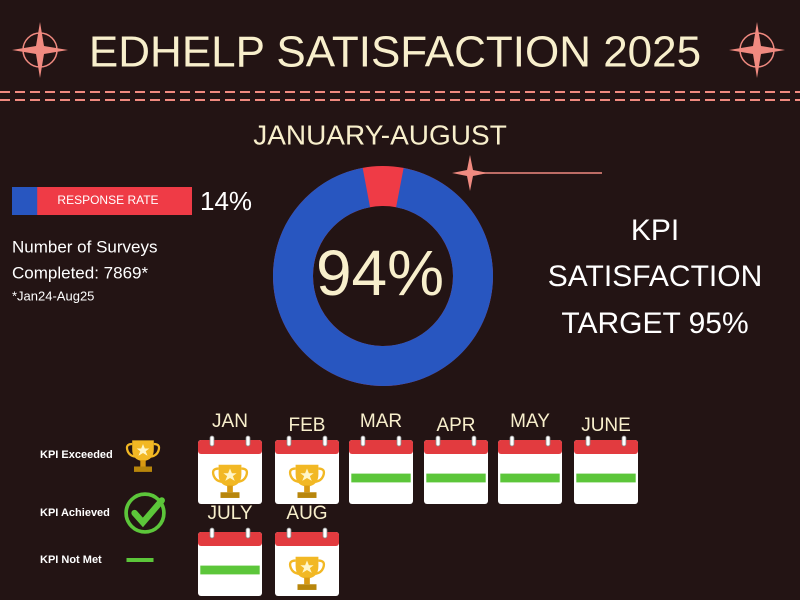  Describe the element at coordinates (76, 455) in the screenshot. I see `legend-label: KPI Exceeded` at that location.